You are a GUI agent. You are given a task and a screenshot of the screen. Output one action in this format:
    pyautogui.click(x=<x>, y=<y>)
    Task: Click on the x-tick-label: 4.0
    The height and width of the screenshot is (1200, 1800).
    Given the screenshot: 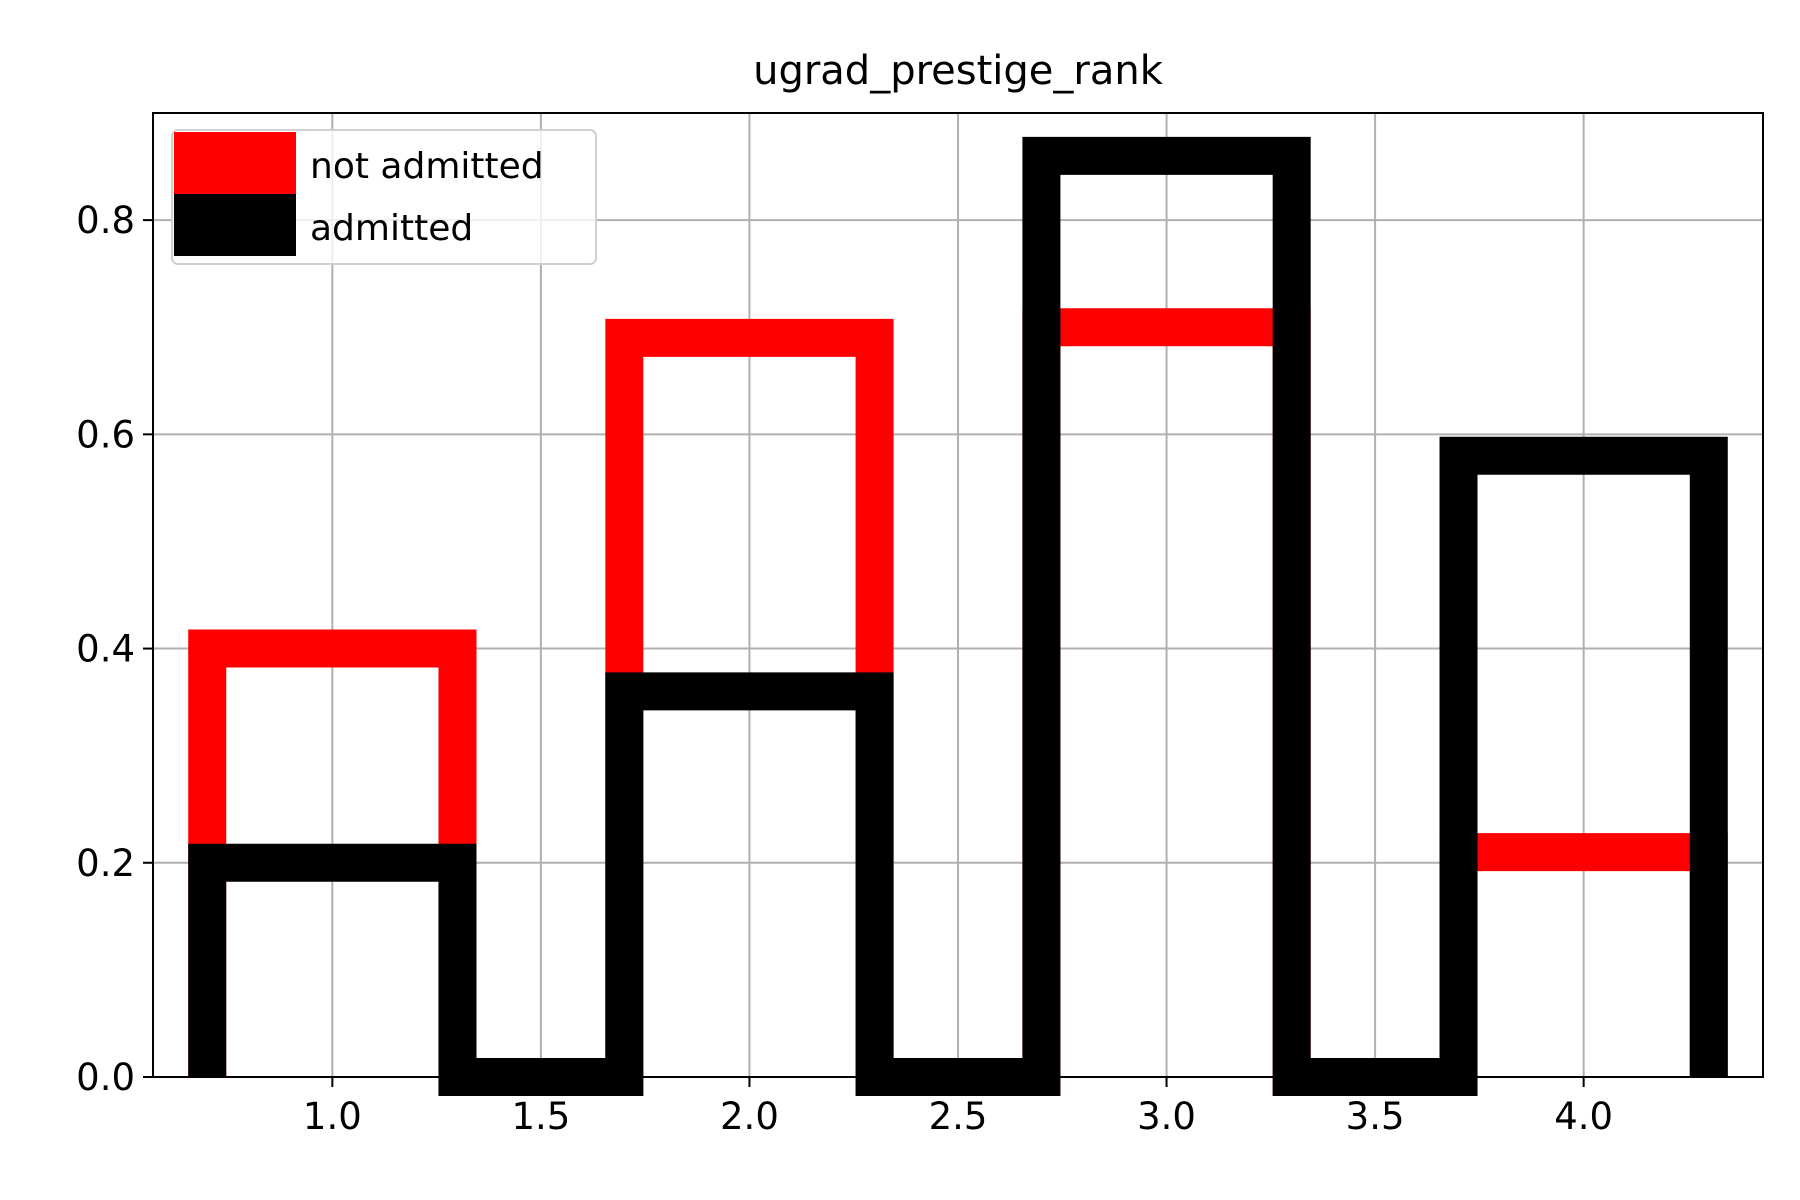 What is the action you would take?
    pyautogui.click(x=1583, y=1116)
    